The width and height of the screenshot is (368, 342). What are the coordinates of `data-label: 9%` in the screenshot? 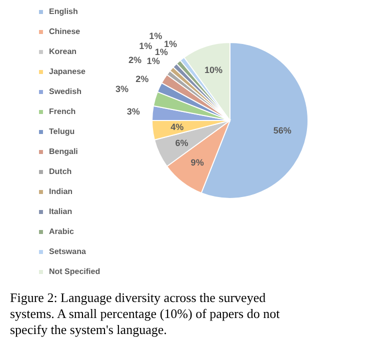 It's located at (197, 163).